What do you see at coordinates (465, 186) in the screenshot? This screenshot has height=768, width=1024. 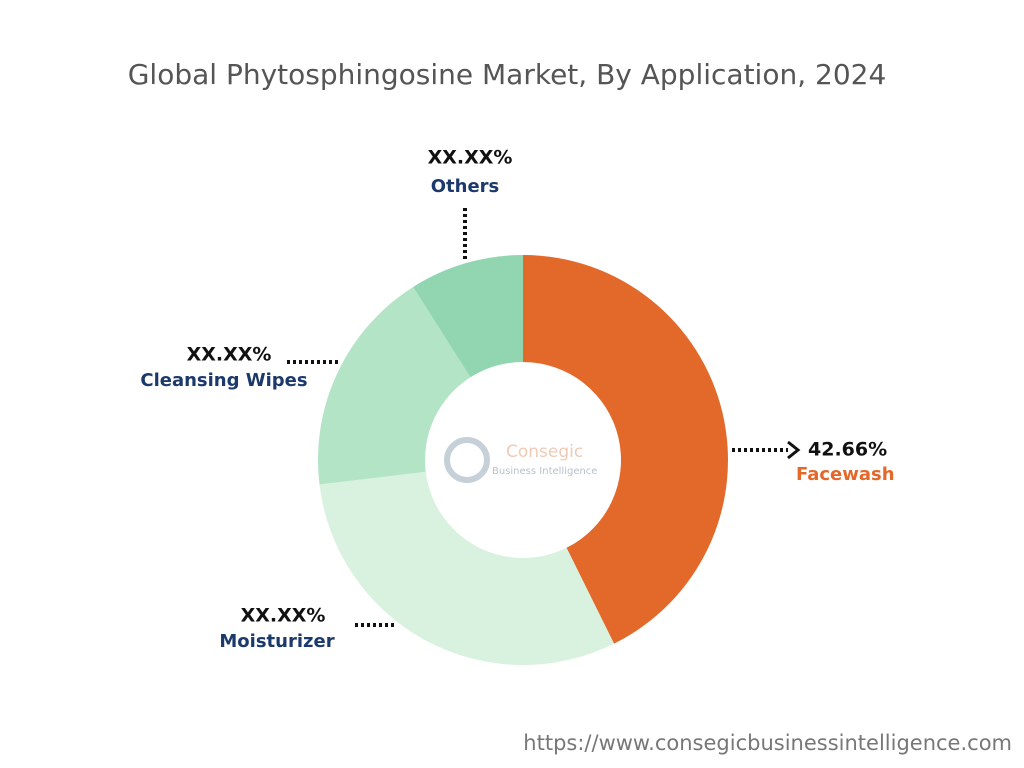 I see `legend-label: Others` at bounding box center [465, 186].